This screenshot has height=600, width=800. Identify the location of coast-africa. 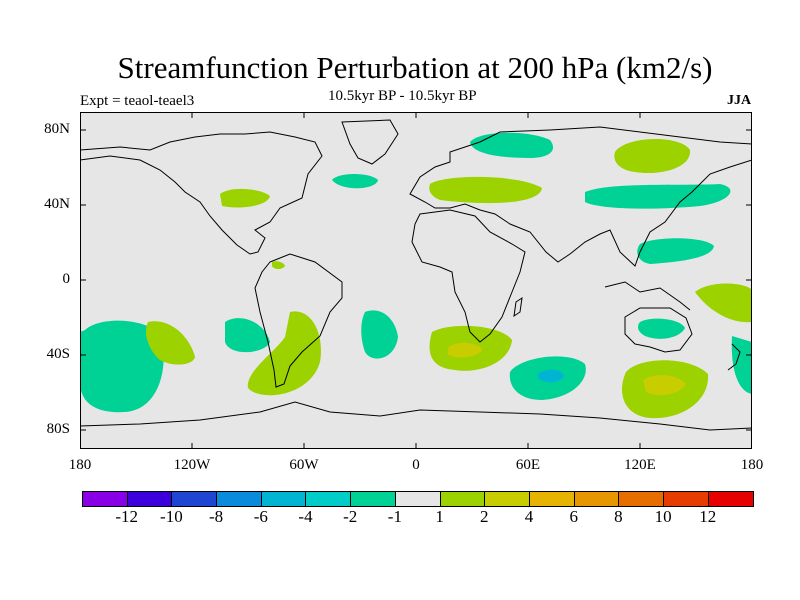
(468, 276).